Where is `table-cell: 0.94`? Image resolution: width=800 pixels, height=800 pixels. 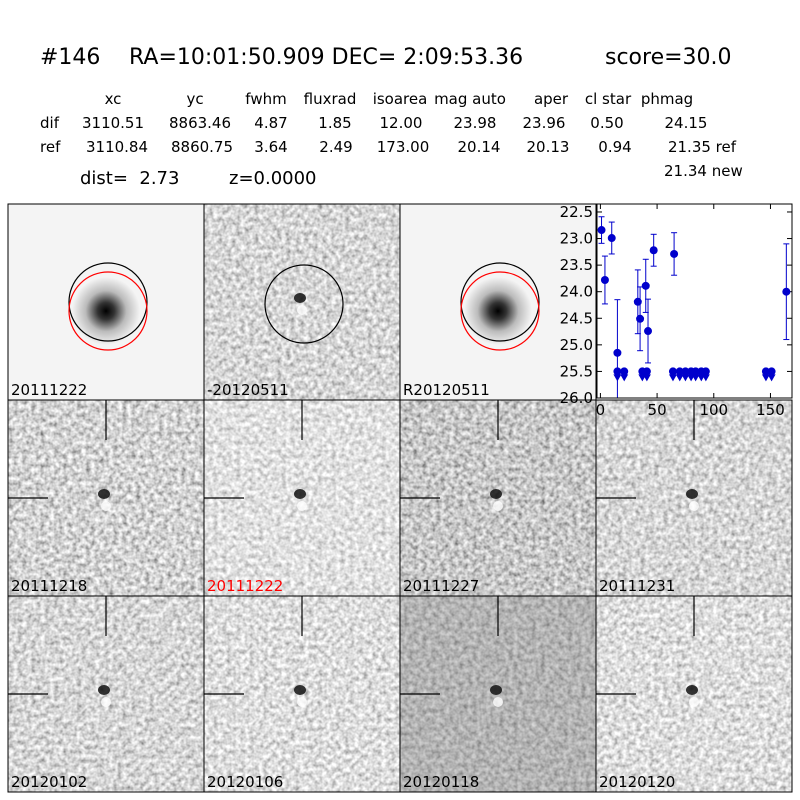
table-cell: 0.94 is located at coordinates (614, 147).